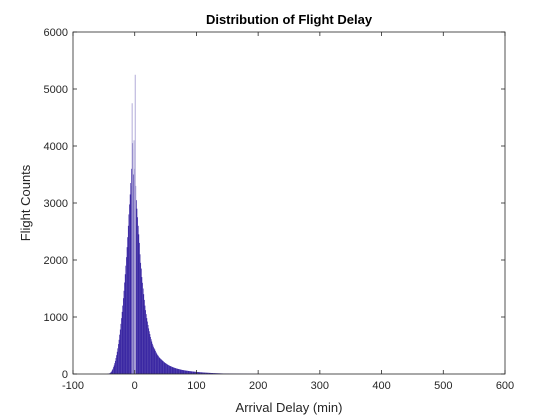  Describe the element at coordinates (289, 407) in the screenshot. I see `x-axis-label: Arrival Delay (min)` at that location.